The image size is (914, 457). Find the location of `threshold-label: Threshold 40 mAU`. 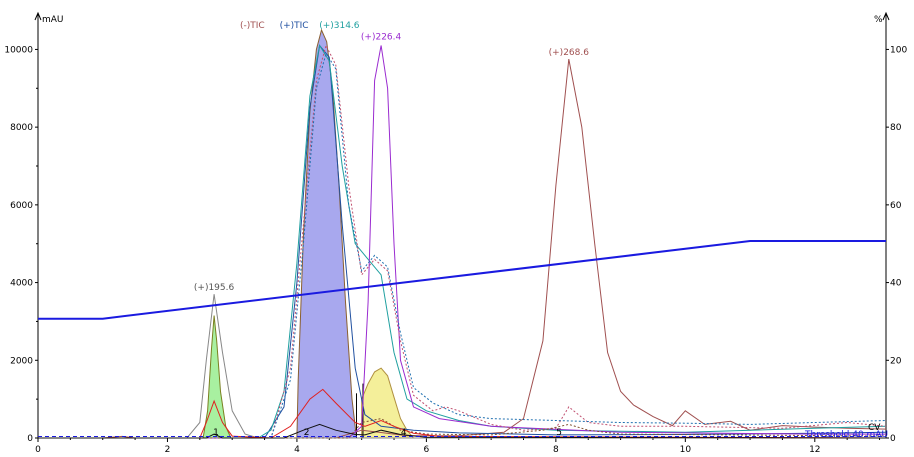

threshold-label: Threshold 40 mAU is located at coordinates (846, 435).